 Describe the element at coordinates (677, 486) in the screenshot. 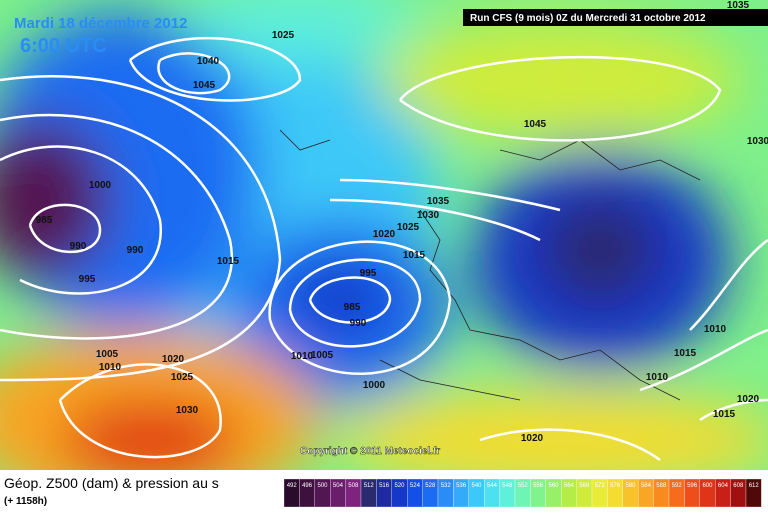

I see `scale-label: 592` at that location.